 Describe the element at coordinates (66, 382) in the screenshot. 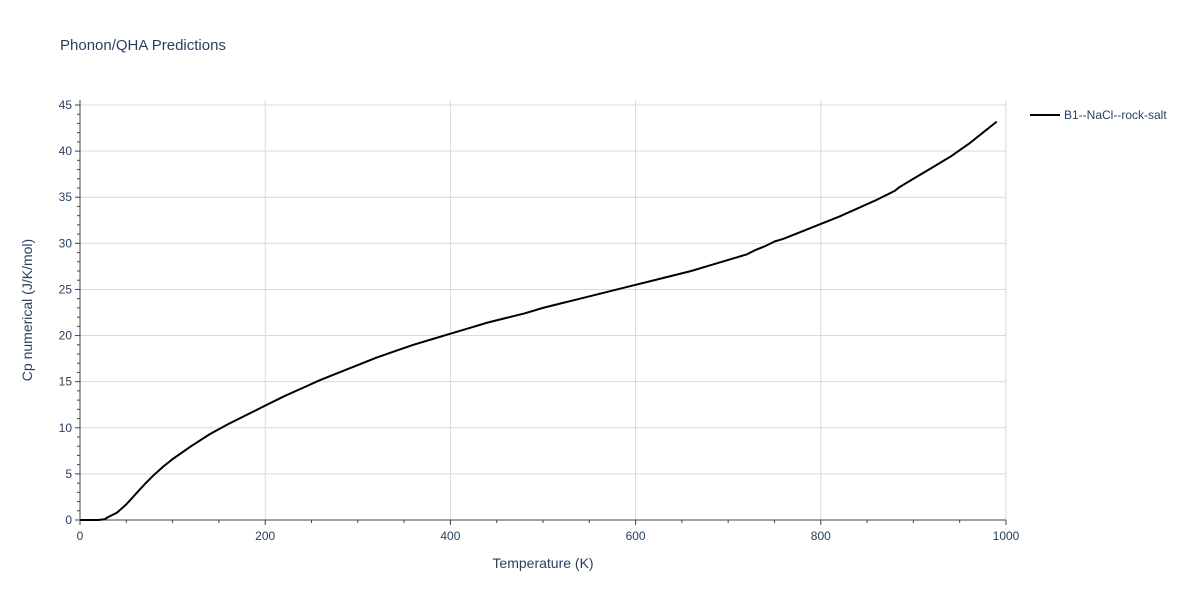

I see `y-tick-label: 15` at that location.